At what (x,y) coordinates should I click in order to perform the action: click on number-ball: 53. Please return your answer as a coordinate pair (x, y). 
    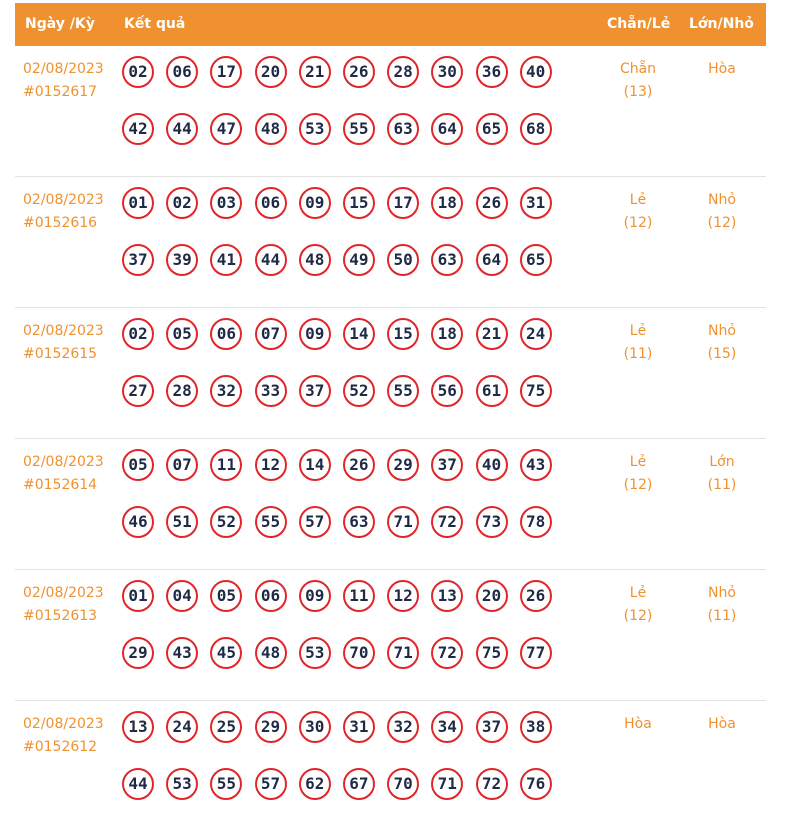
    Looking at the image, I should click on (182, 784).